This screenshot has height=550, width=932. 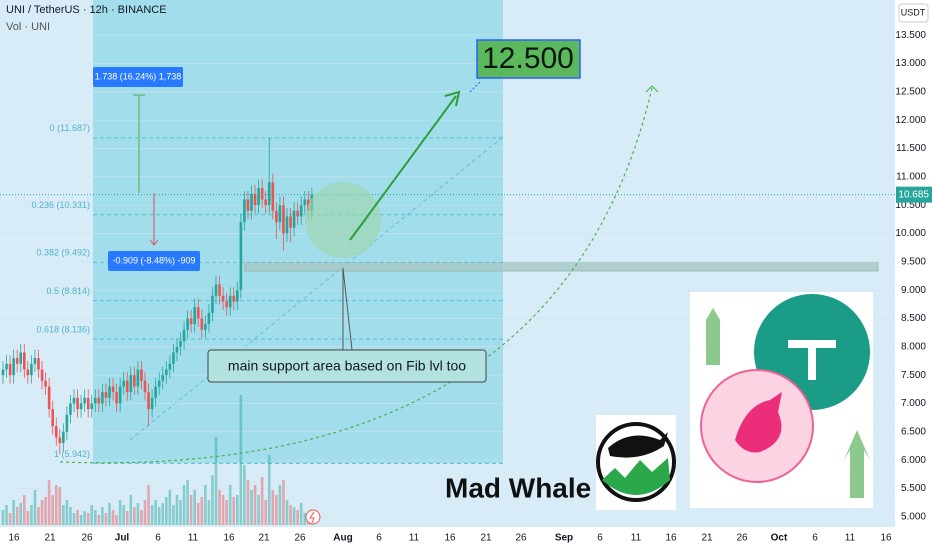 I want to click on y-tick-label: 11.500, so click(x=911, y=148).